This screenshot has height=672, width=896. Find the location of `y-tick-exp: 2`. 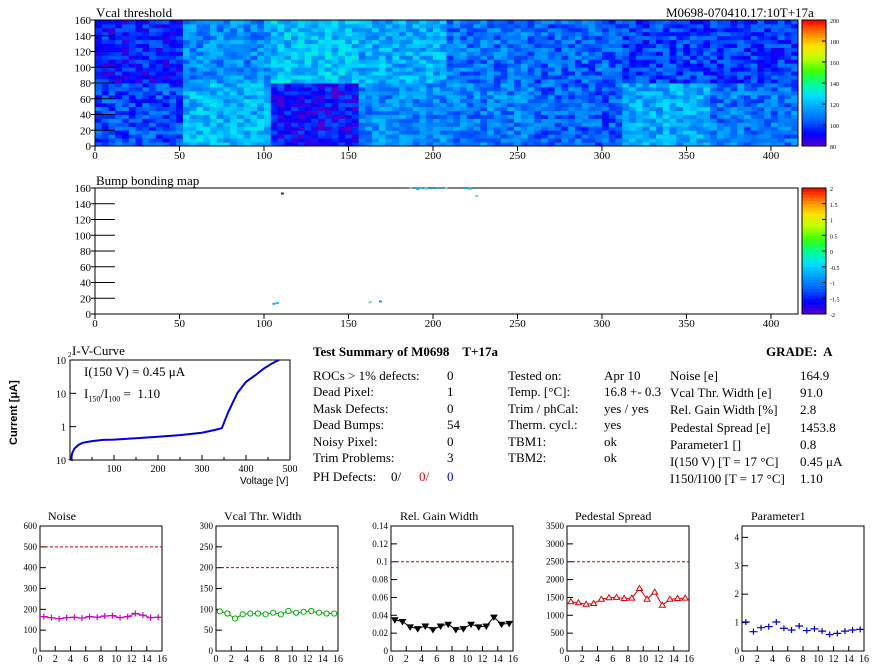

y-tick-exp: 2 is located at coordinates (70, 355).